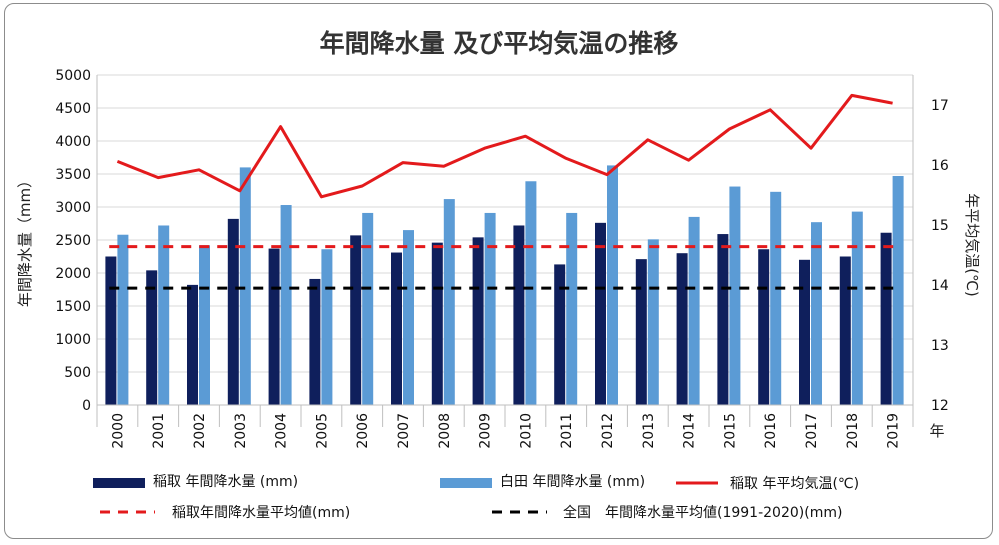 The image size is (999, 545). Describe the element at coordinates (649, 431) in the screenshot. I see `x-tick-label: 2013` at that location.